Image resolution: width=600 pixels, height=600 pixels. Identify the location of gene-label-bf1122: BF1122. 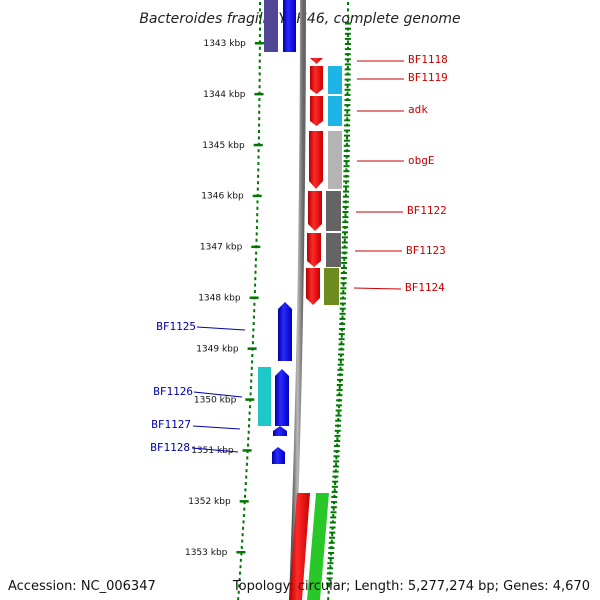
(427, 210).